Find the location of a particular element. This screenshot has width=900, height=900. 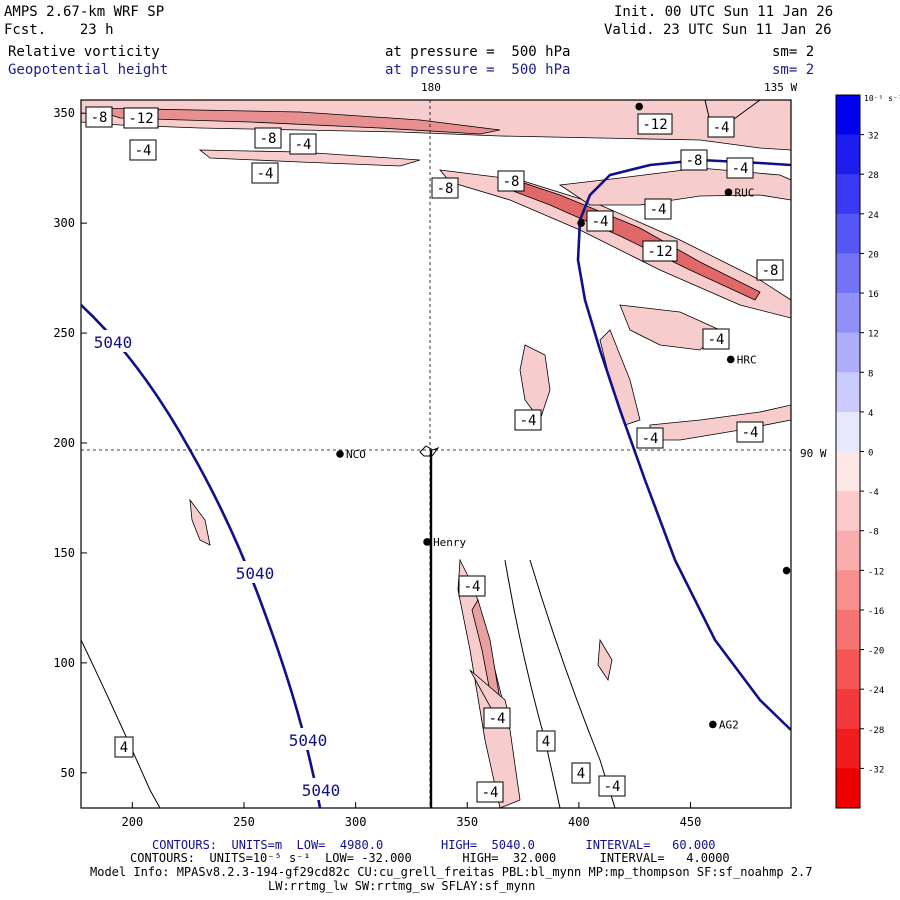

colorbar-tick-label: 0 is located at coordinates (870, 454).